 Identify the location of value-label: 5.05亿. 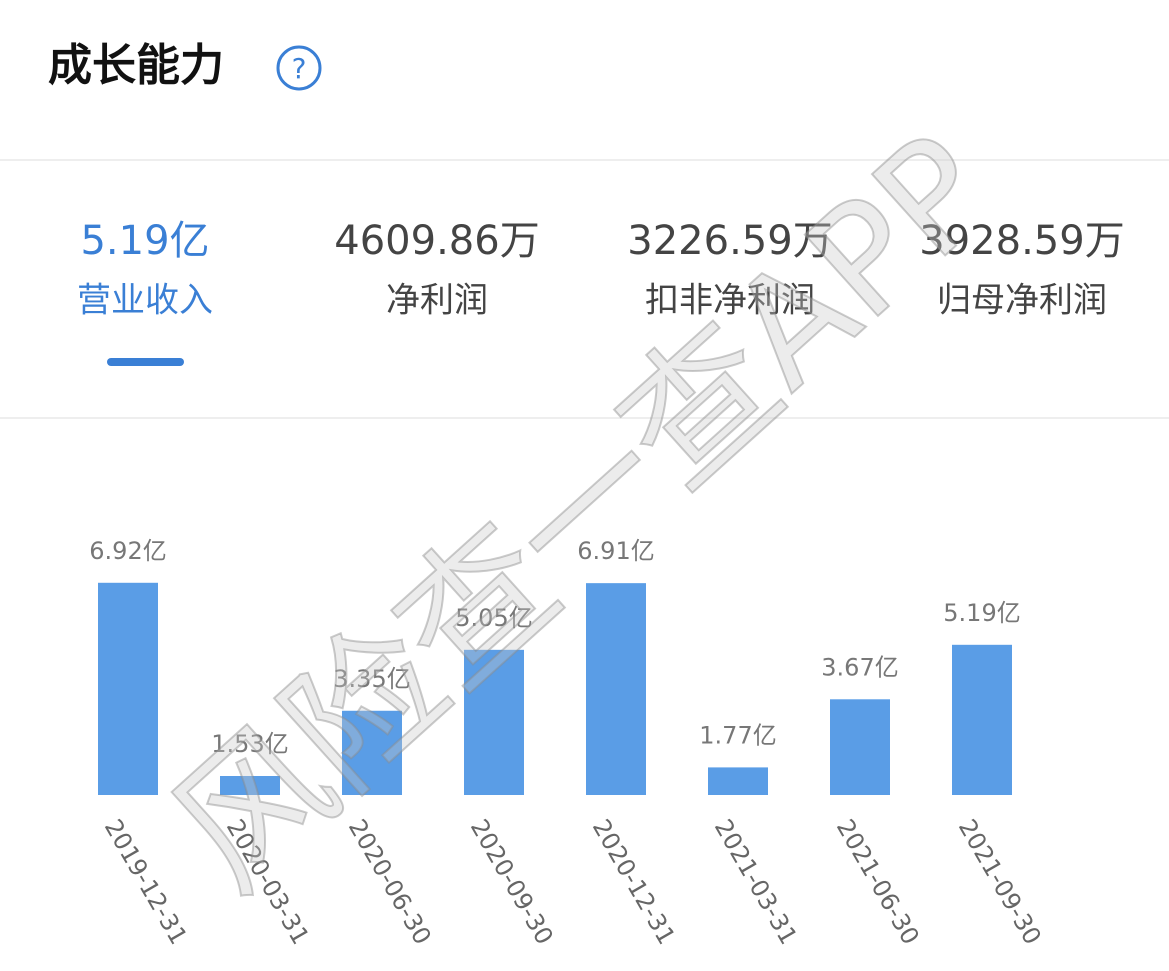
(493, 618).